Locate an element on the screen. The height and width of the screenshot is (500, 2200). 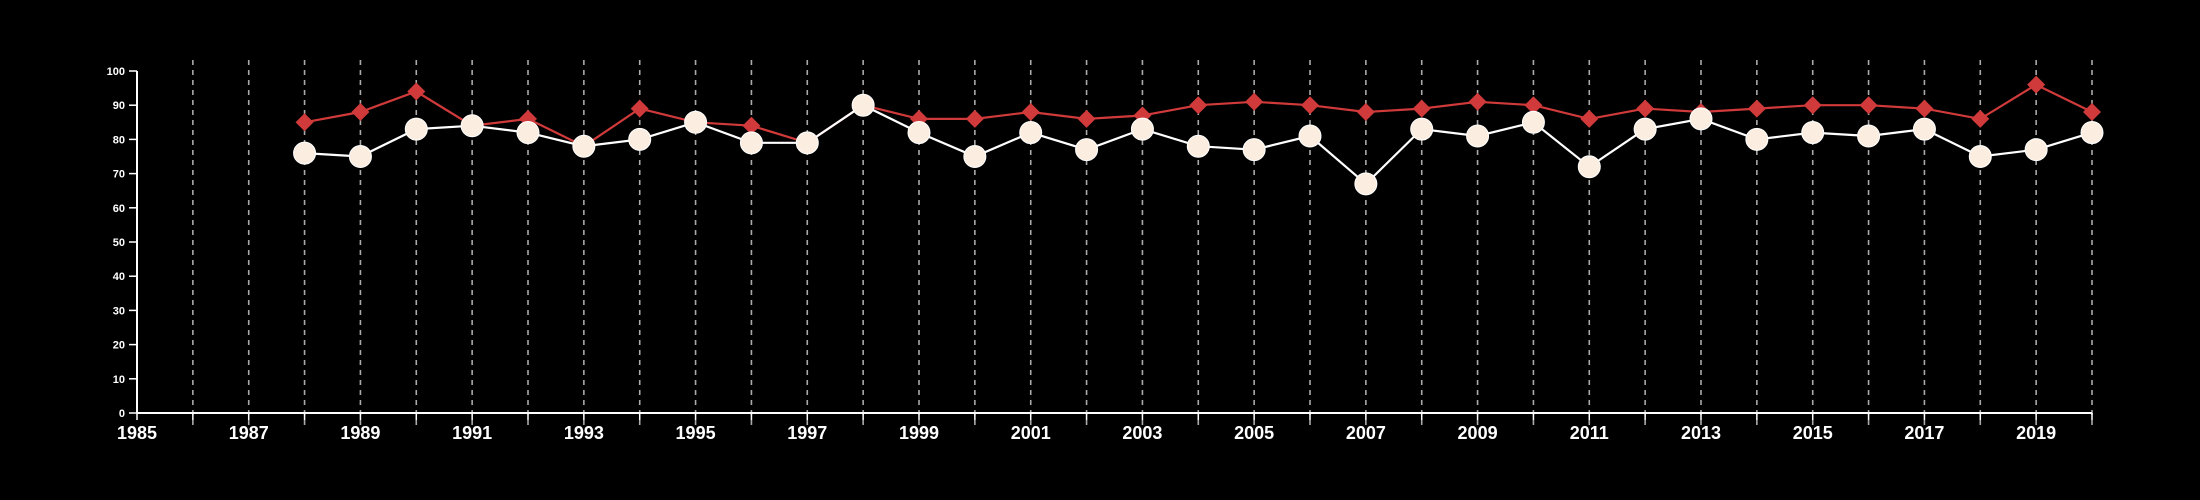
x-tick-label: 1997 is located at coordinates (807, 433).